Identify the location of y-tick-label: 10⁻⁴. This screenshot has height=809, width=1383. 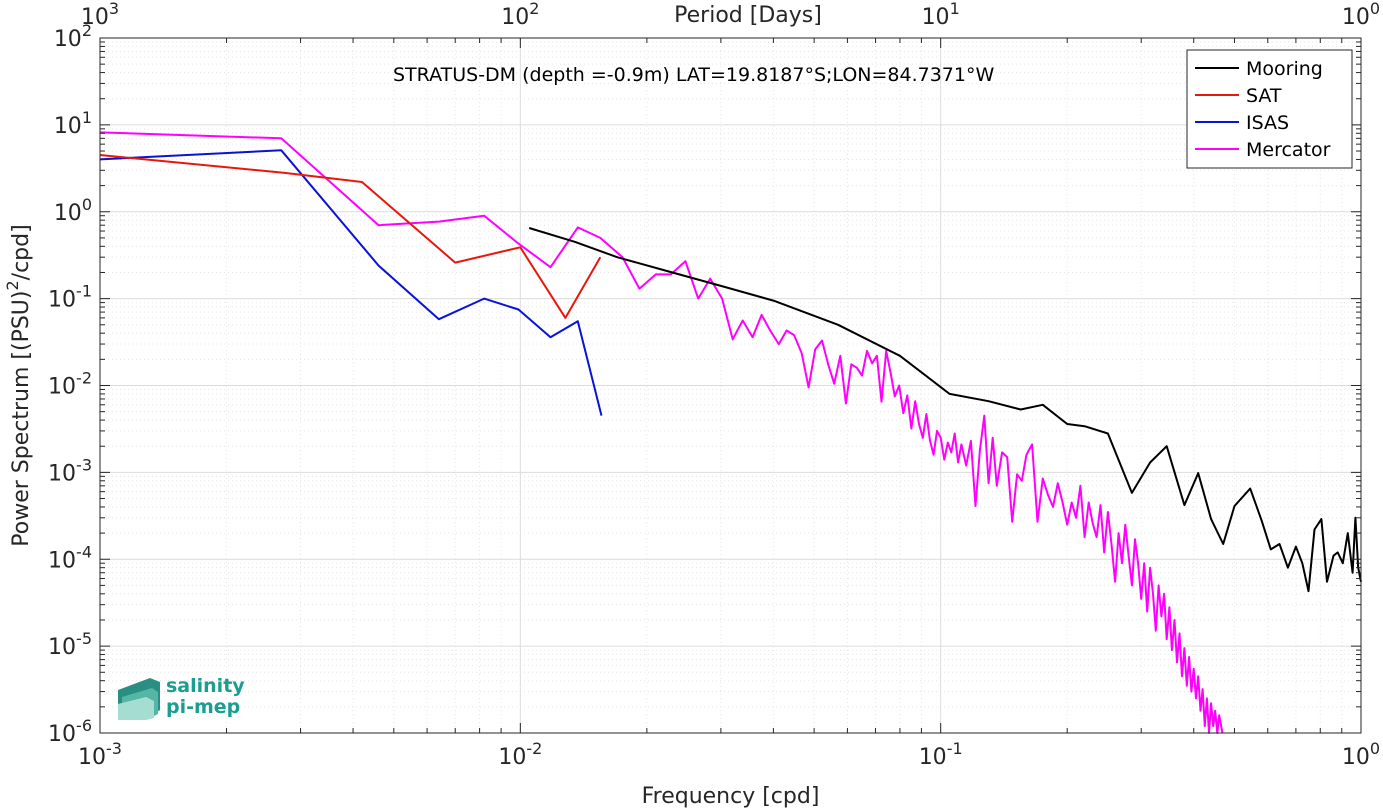
(70, 557).